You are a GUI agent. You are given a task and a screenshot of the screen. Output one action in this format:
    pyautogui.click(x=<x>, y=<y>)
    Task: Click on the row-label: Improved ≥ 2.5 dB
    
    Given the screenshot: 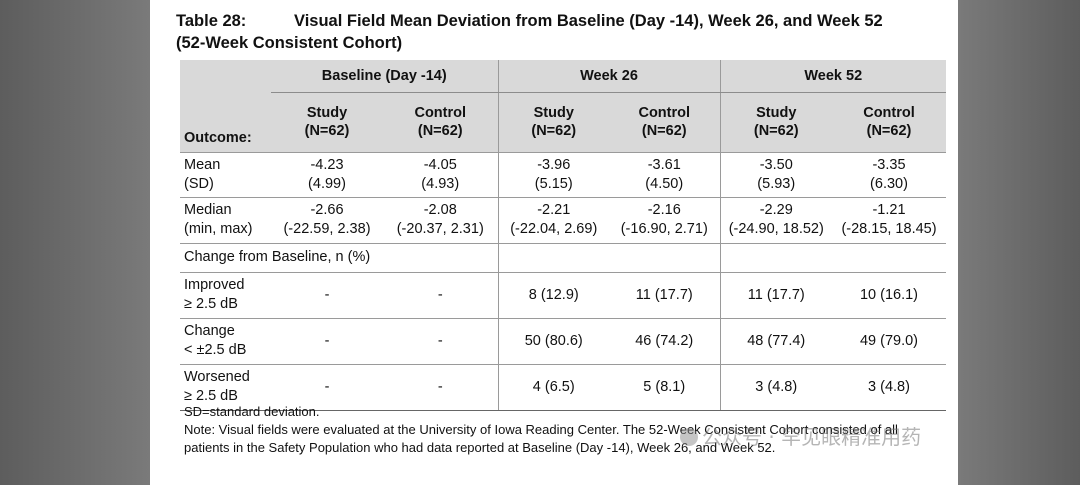 What is the action you would take?
    pyautogui.click(x=225, y=294)
    